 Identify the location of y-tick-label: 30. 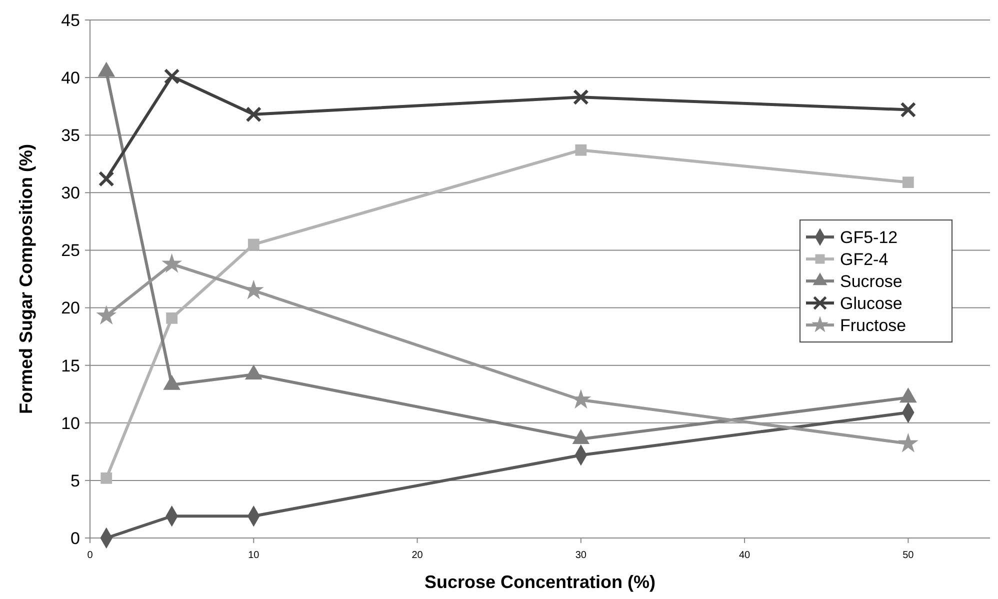
(70, 193).